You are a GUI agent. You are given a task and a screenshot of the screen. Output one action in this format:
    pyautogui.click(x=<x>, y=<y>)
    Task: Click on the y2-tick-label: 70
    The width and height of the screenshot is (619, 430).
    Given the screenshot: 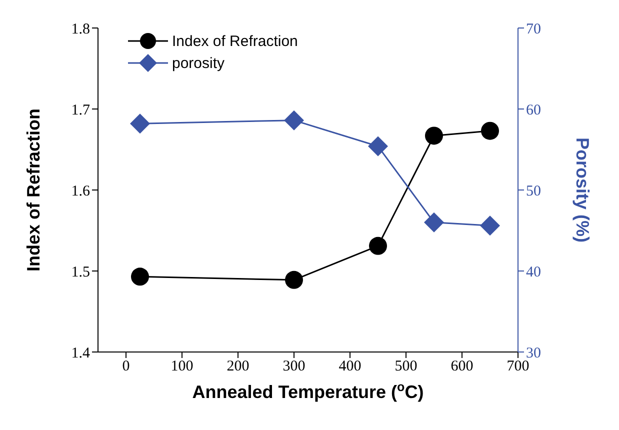 What is the action you would take?
    pyautogui.click(x=533, y=29)
    